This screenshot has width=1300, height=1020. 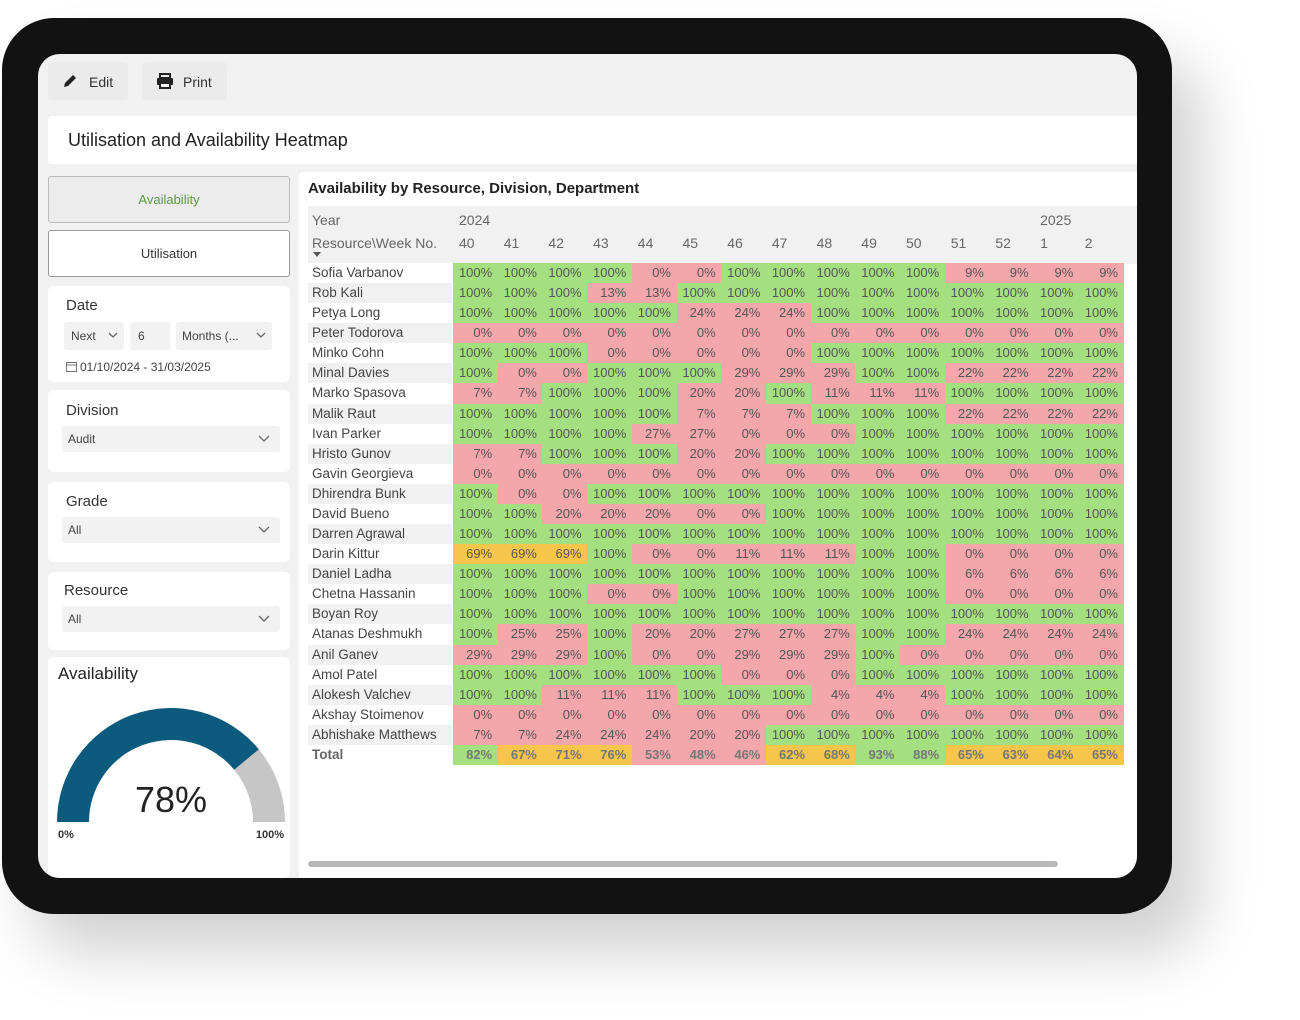 I want to click on direction-dropdown: Next, so click(x=94, y=336).